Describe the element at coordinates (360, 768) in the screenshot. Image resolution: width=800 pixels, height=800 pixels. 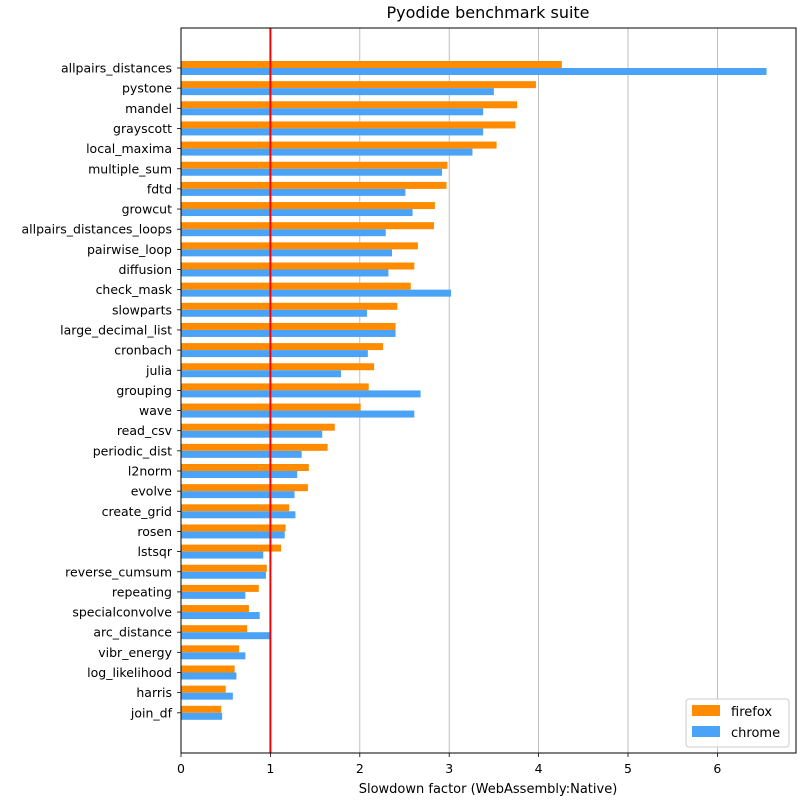
I see `x-tick-label: 2` at that location.